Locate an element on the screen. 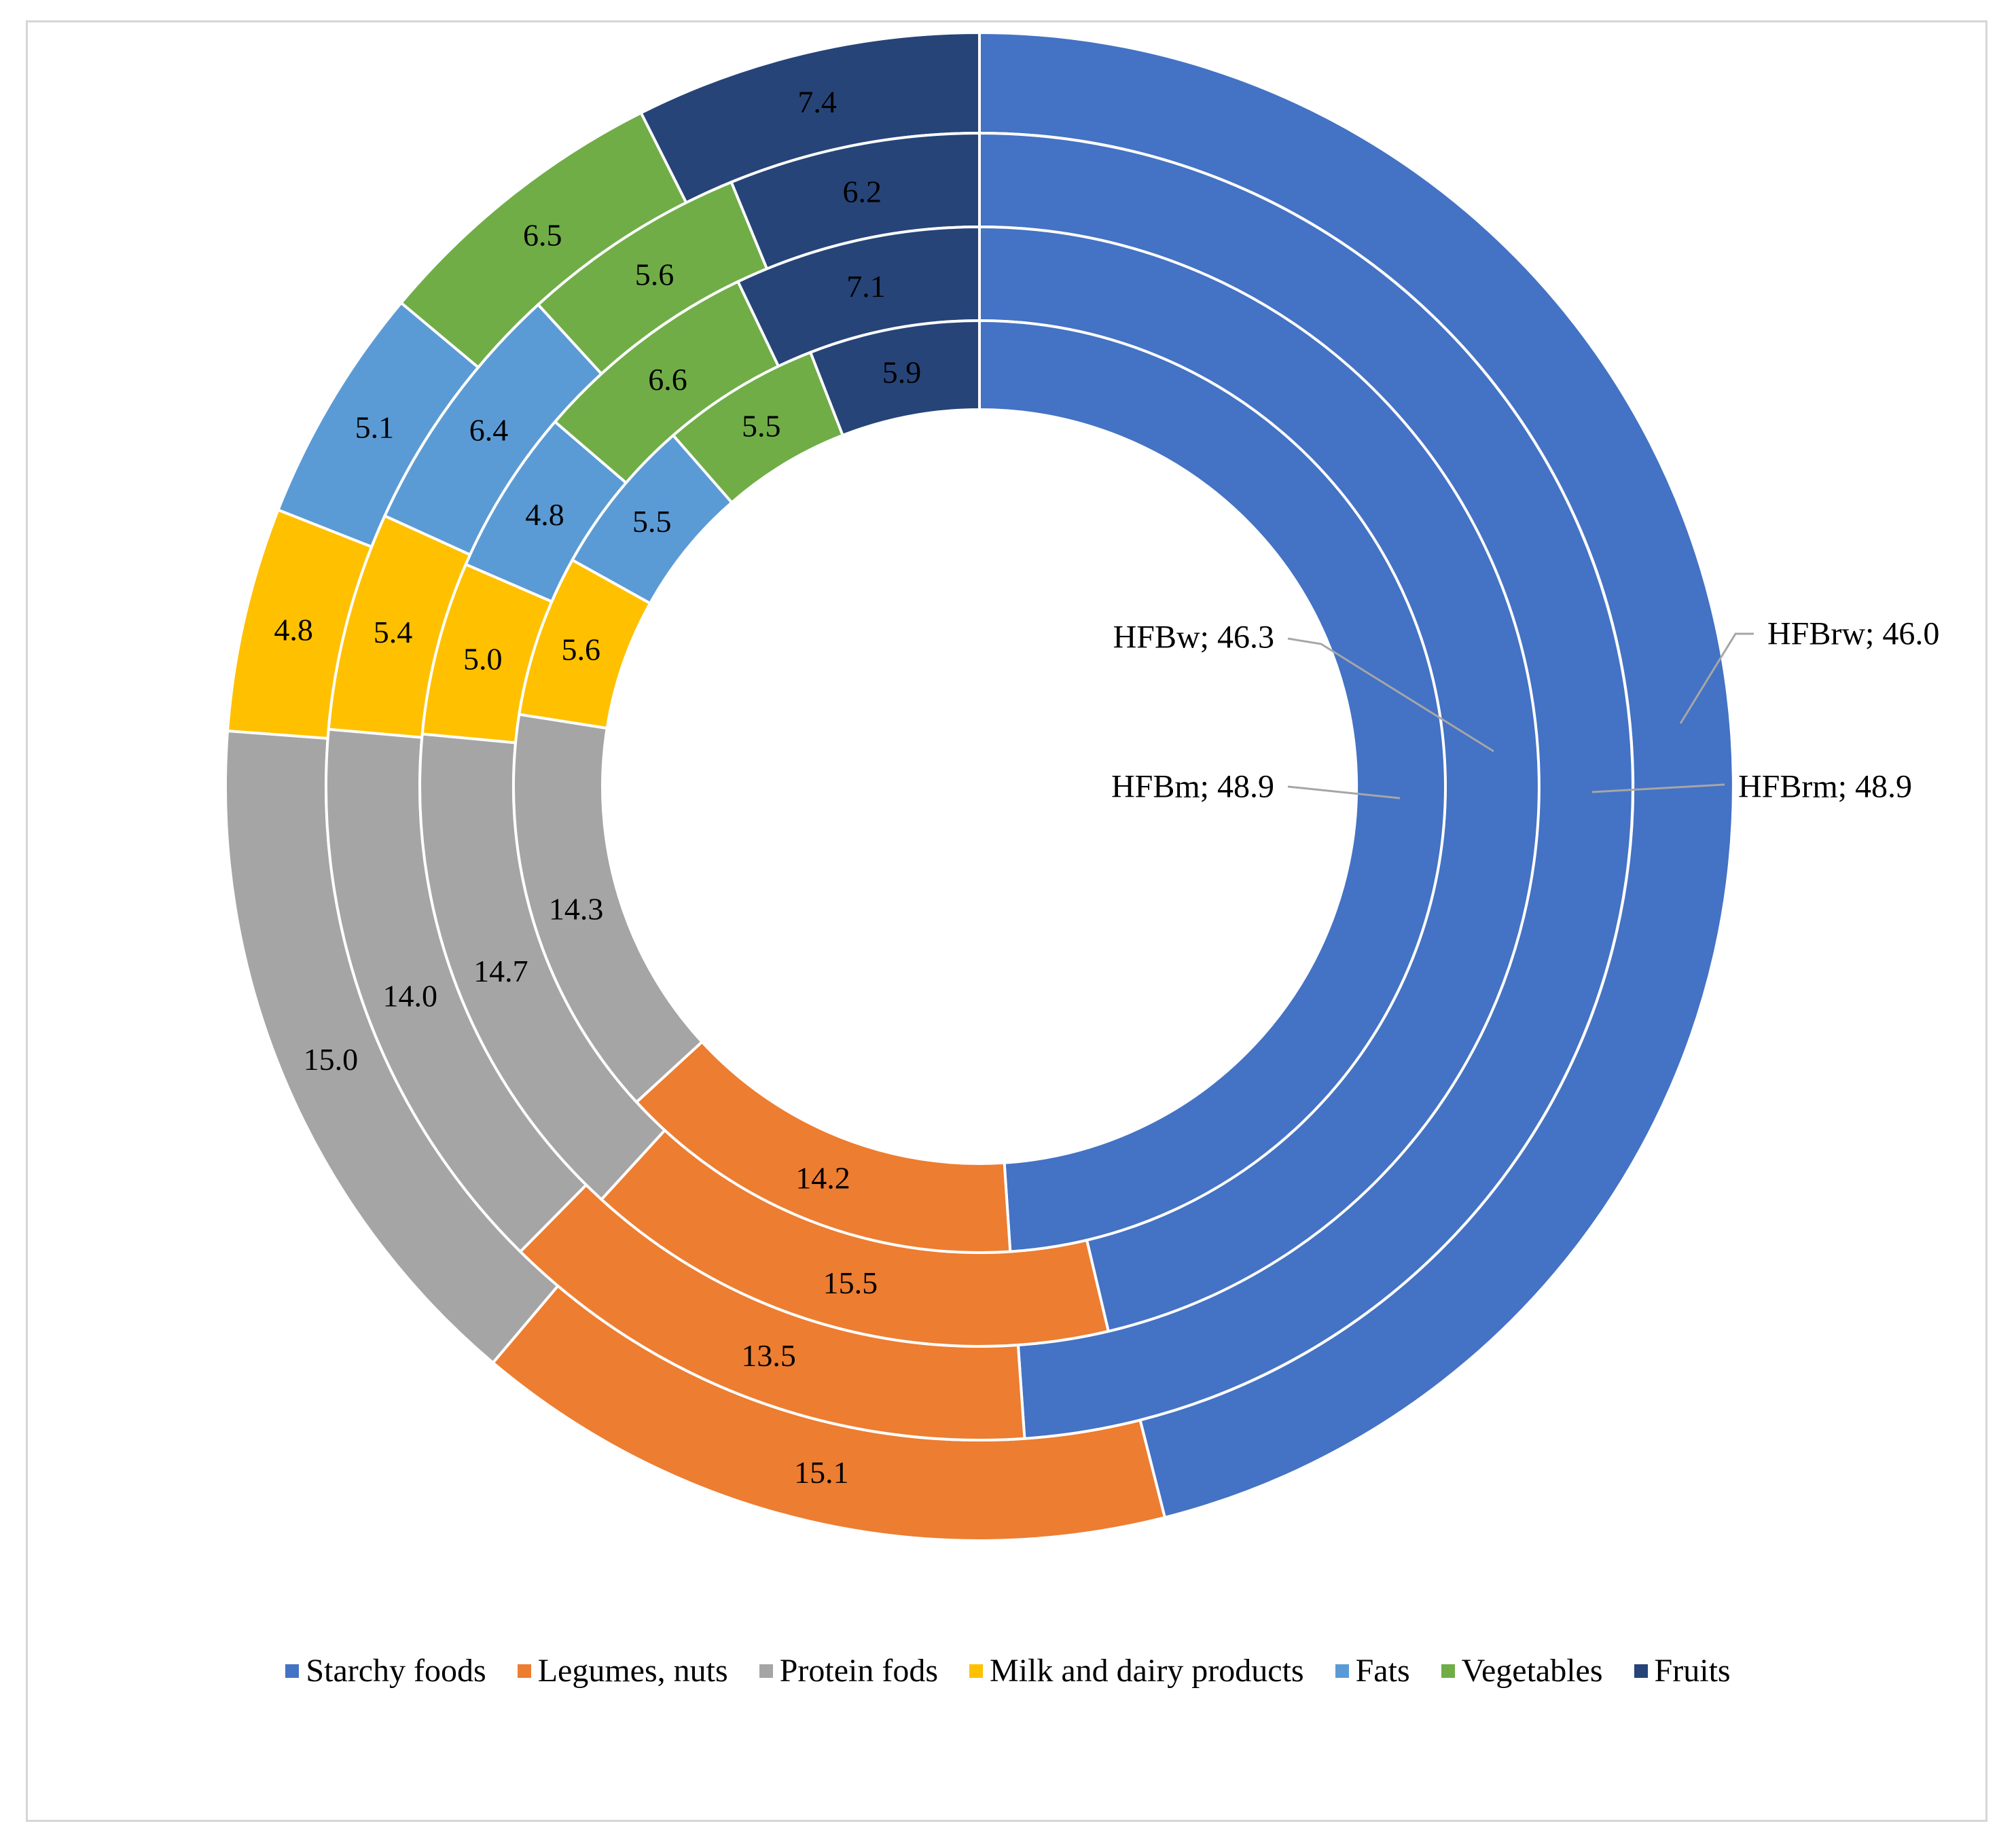 This screenshot has height=1847, width=2016. callout-hfbrm: HFBrm; 48.9 is located at coordinates (1825, 787).